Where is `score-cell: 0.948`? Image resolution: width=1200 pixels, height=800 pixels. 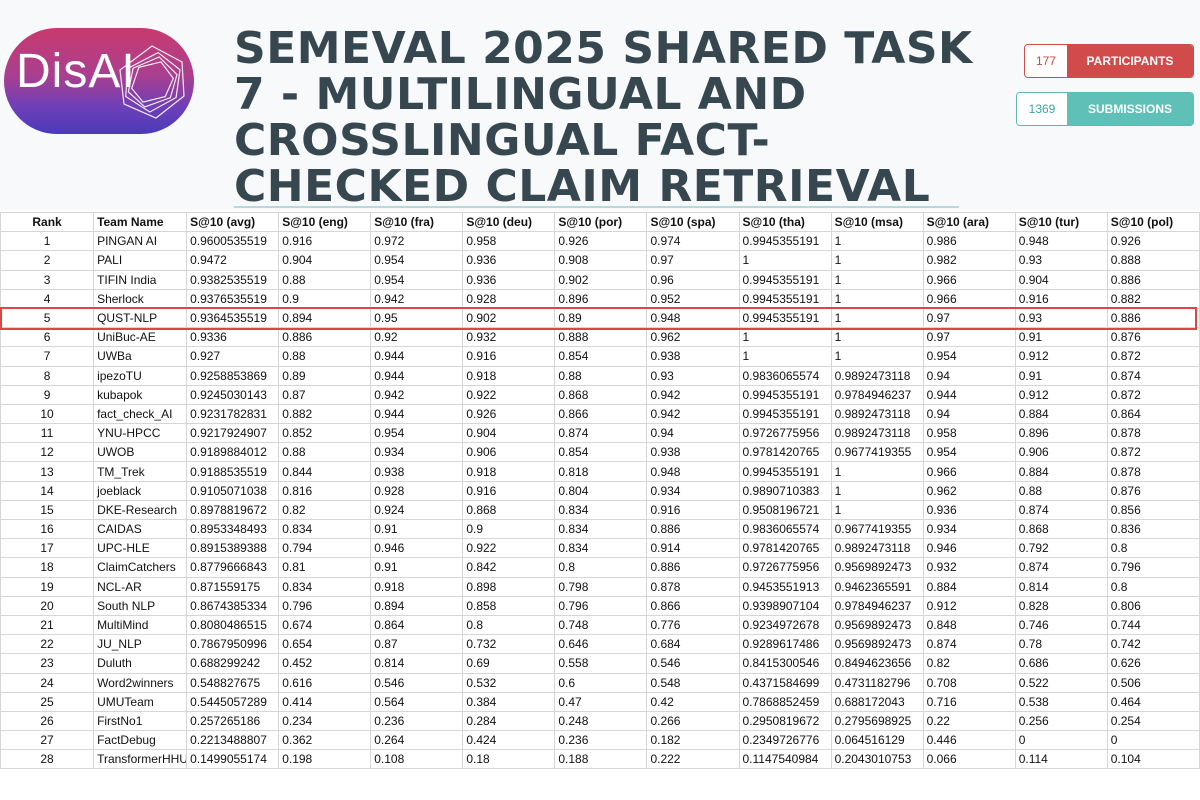 score-cell: 0.948 is located at coordinates (693, 318).